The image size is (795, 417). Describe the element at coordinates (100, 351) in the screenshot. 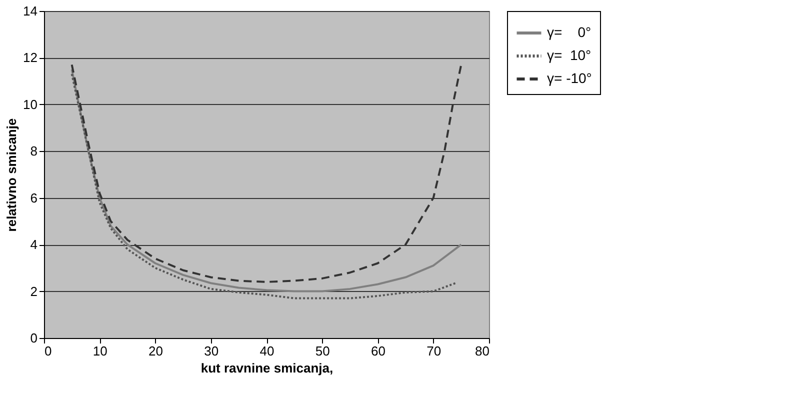

I see `x-tick-label: 10` at that location.